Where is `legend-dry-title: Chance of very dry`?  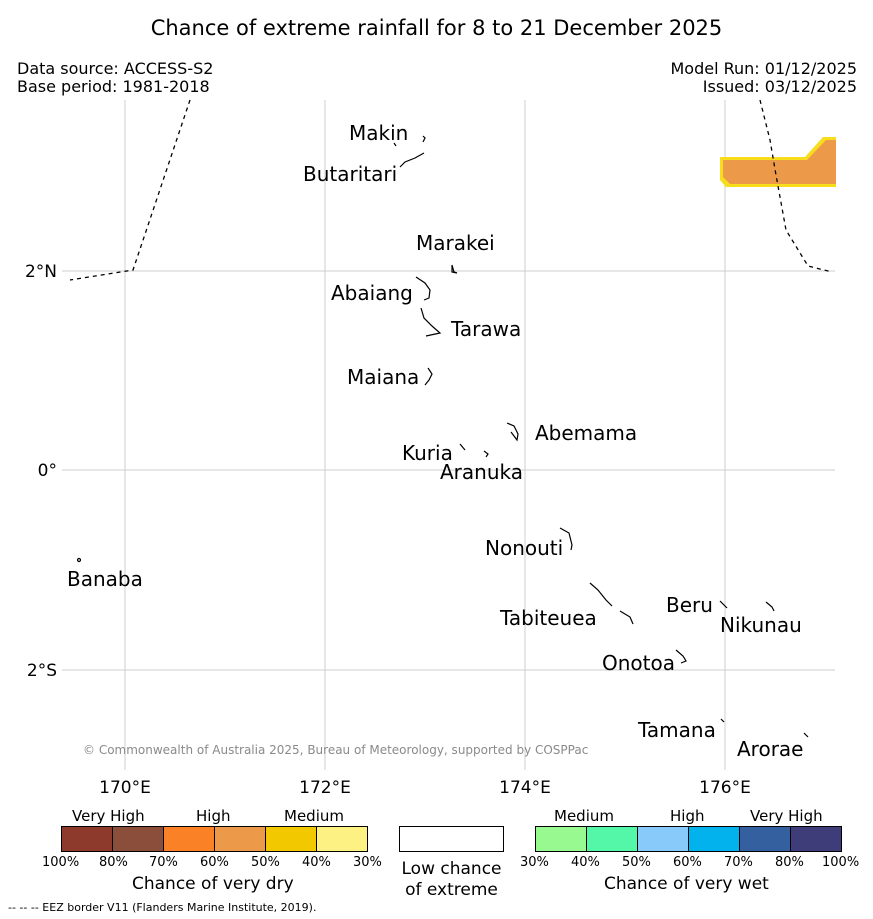 legend-dry-title: Chance of very dry is located at coordinates (213, 884).